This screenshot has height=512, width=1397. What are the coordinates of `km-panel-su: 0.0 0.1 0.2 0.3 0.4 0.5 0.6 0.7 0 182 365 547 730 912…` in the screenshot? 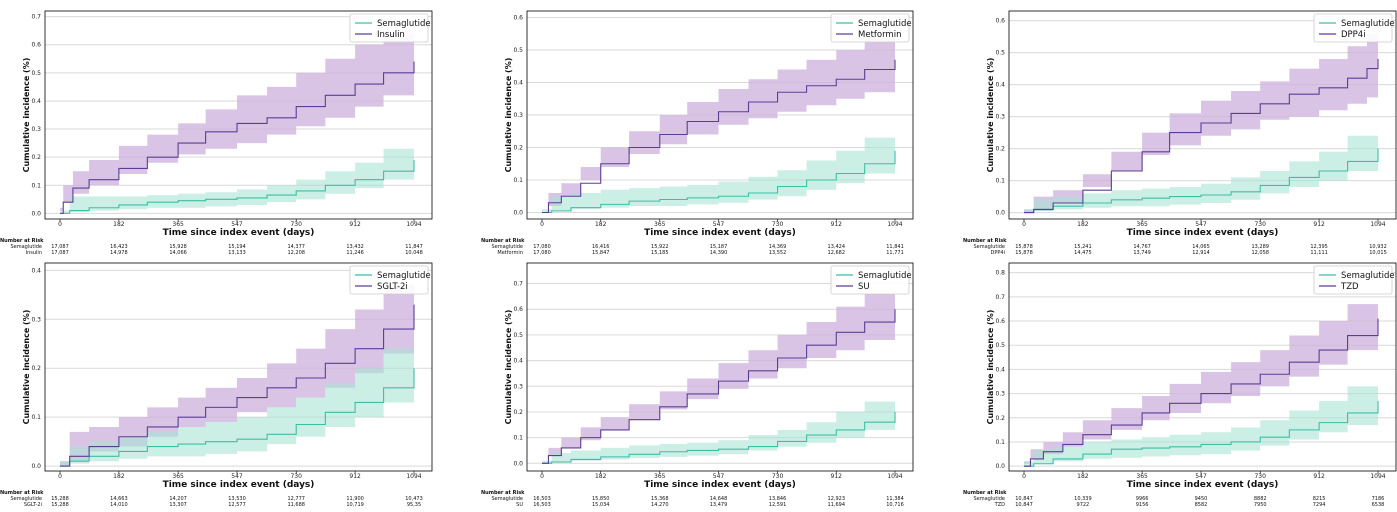 It's located at (697, 385).